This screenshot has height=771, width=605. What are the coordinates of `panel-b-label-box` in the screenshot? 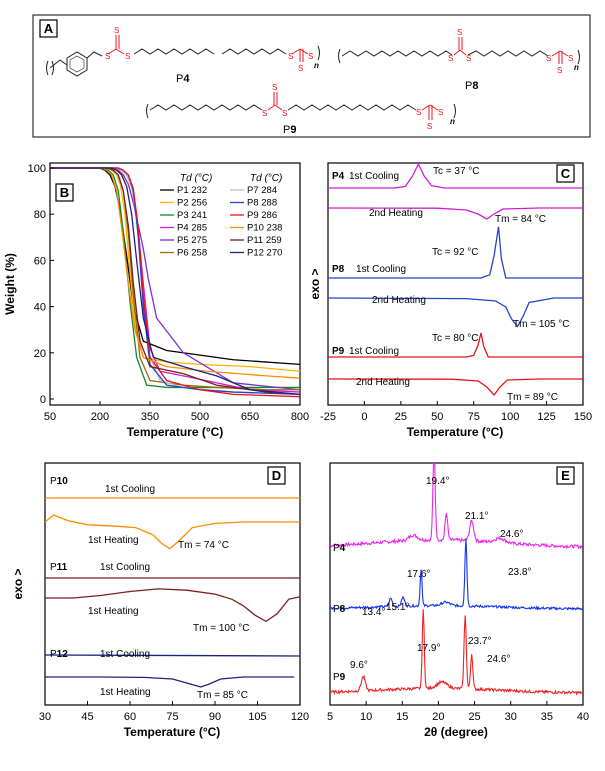 It's located at (64, 192).